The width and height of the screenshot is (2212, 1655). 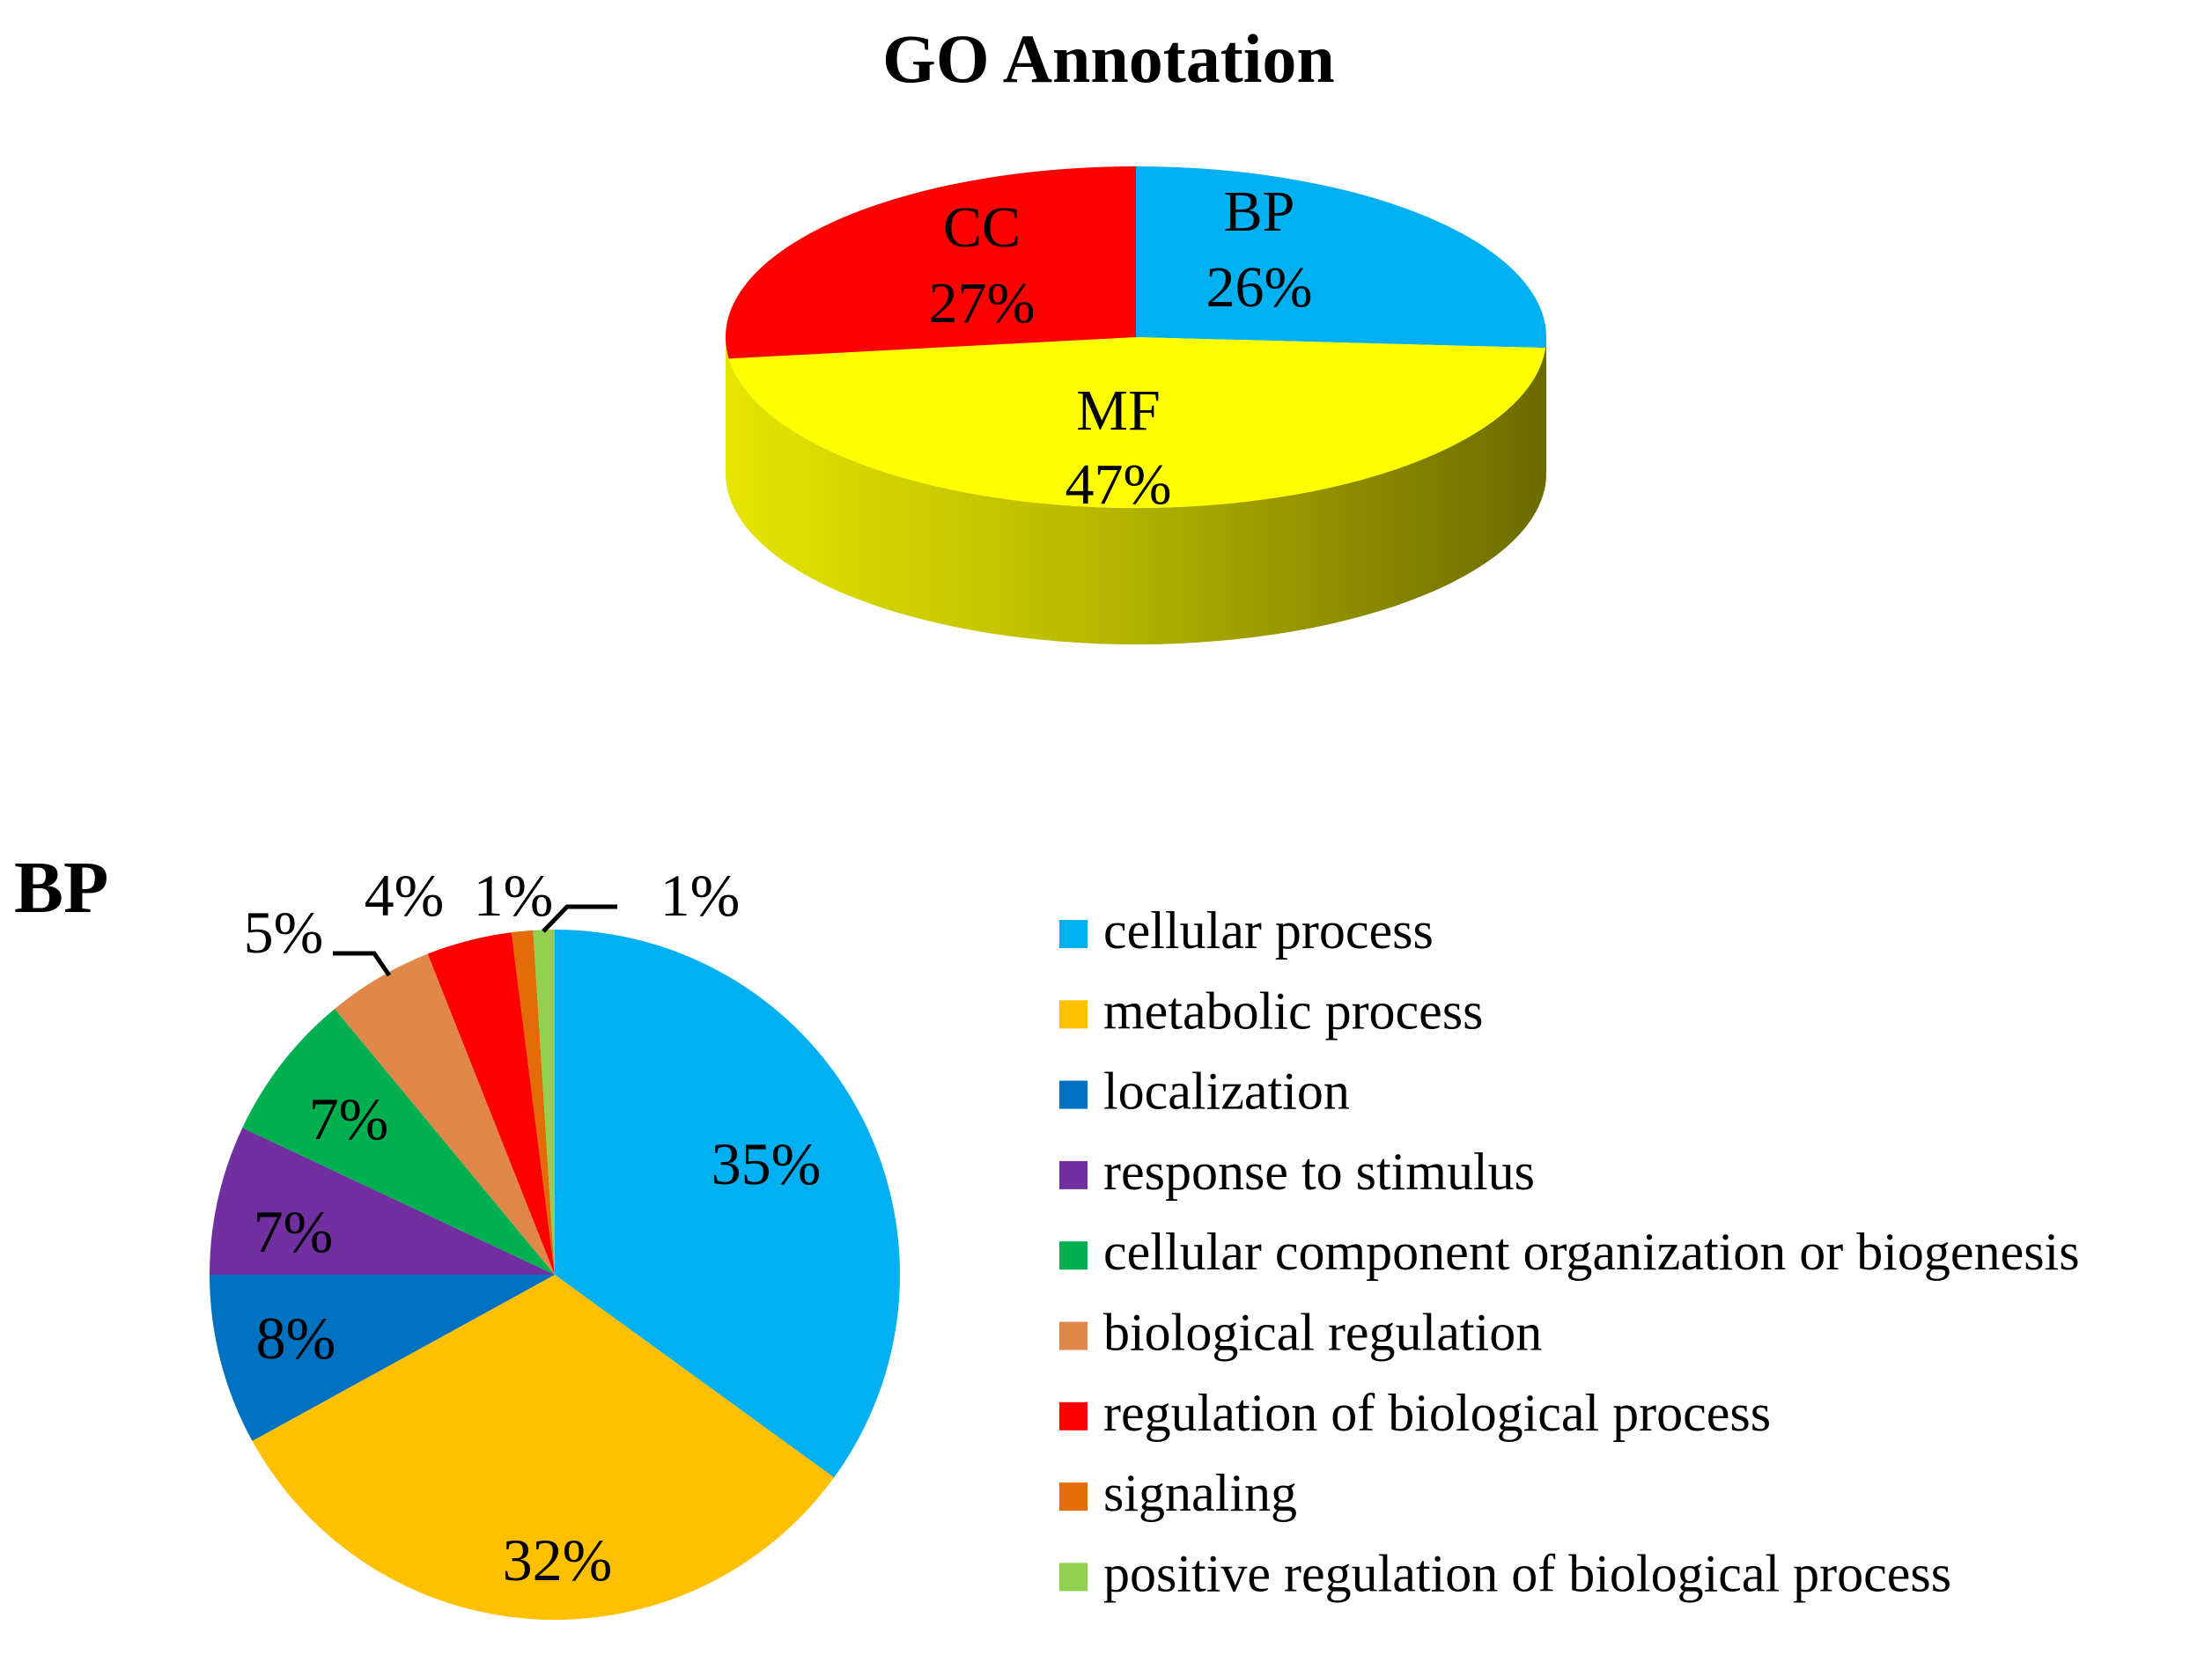 I want to click on slice-biological-regulation, so click(x=445, y=1114).